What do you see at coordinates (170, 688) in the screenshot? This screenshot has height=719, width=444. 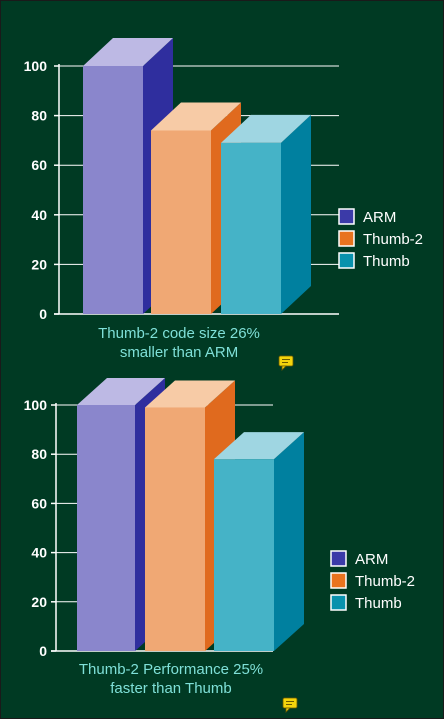 I see `chart-caption-line: faster than Thumb` at bounding box center [170, 688].